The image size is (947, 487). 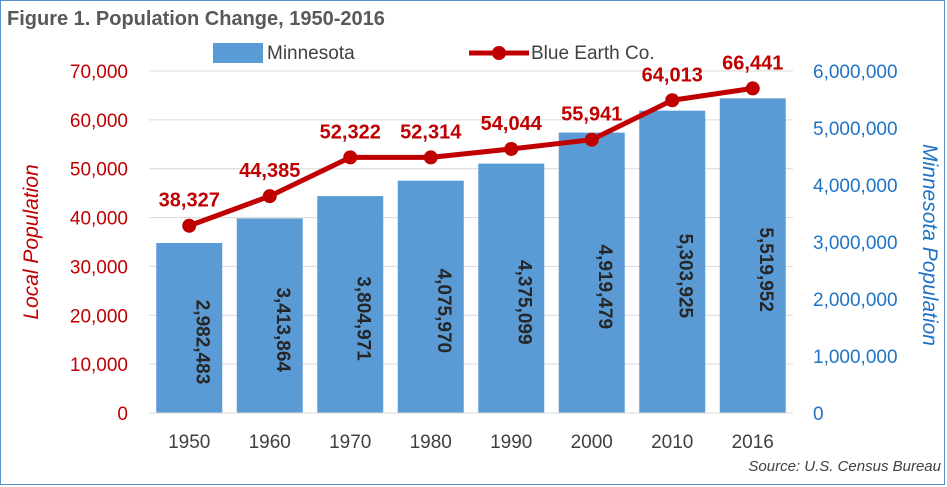 I want to click on x-axis-tick-label: 2016, so click(x=753, y=442).